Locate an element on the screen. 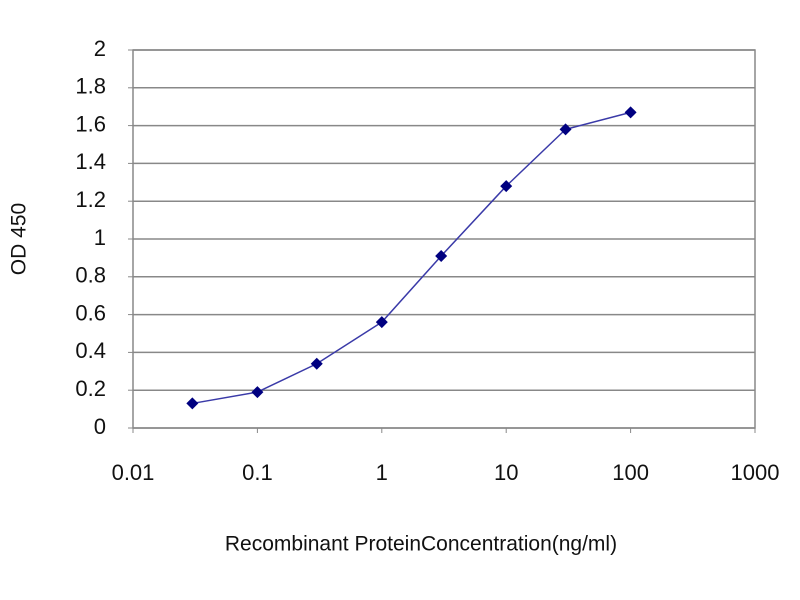 Image resolution: width=800 pixels, height=600 pixels. y-tick-label: 0.4 is located at coordinates (90, 350).